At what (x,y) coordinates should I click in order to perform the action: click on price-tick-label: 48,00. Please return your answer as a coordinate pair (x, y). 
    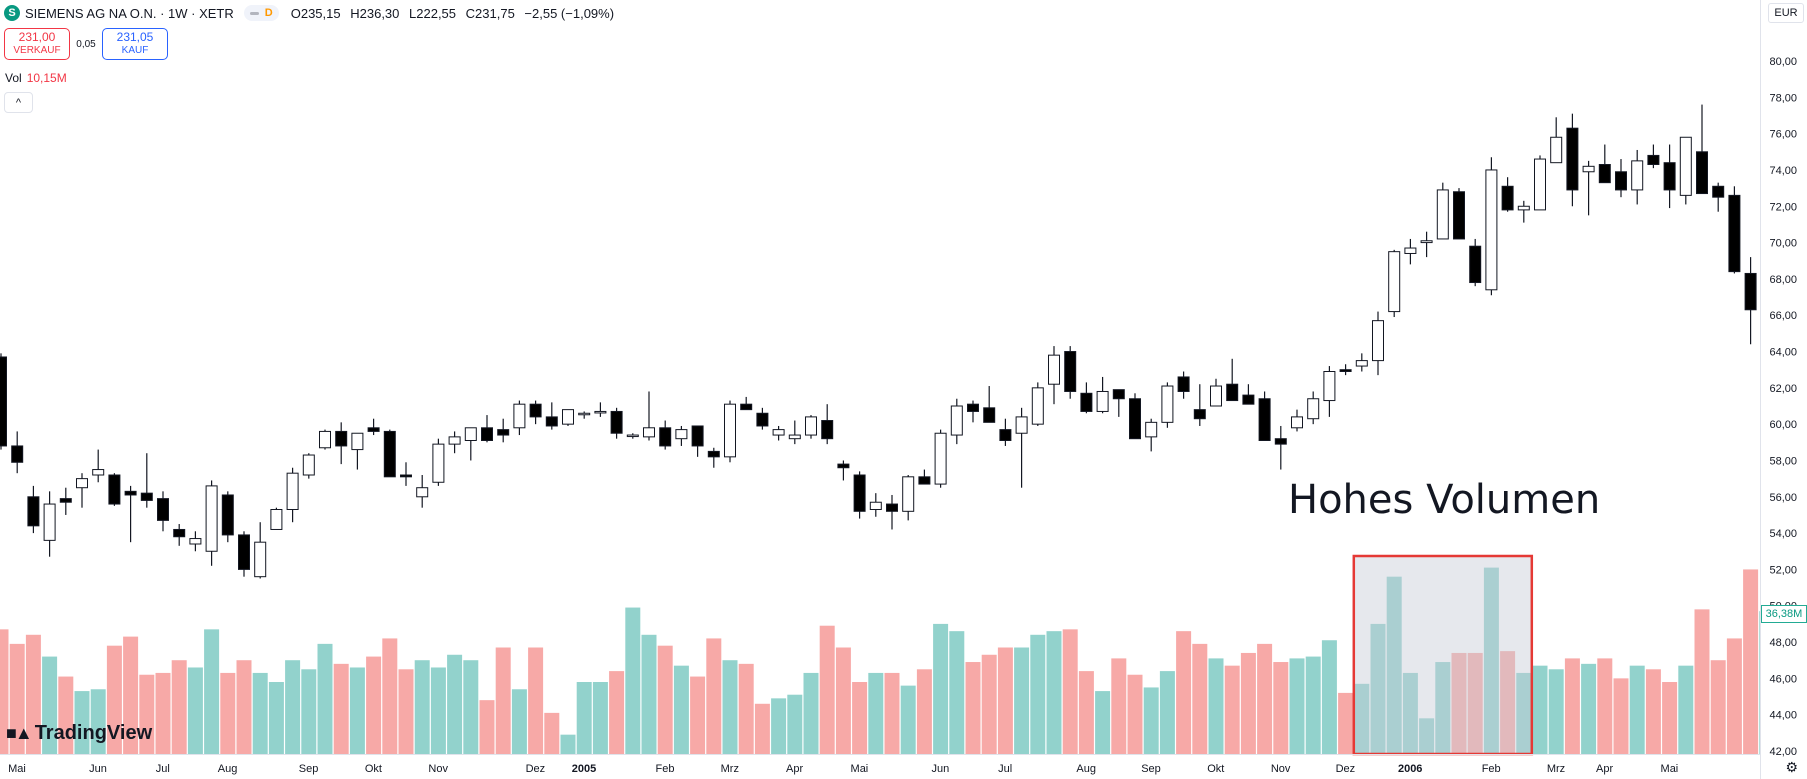
    Looking at the image, I should click on (1783, 643).